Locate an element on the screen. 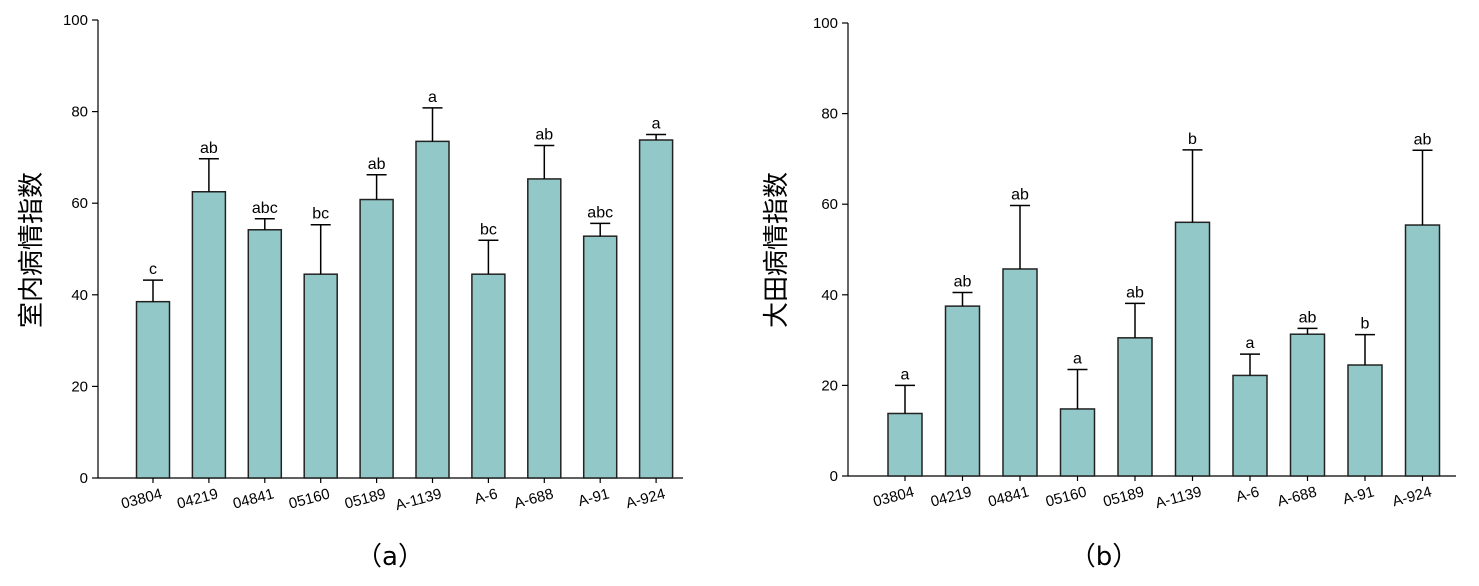  panel-label: （b） is located at coordinates (1104, 557).